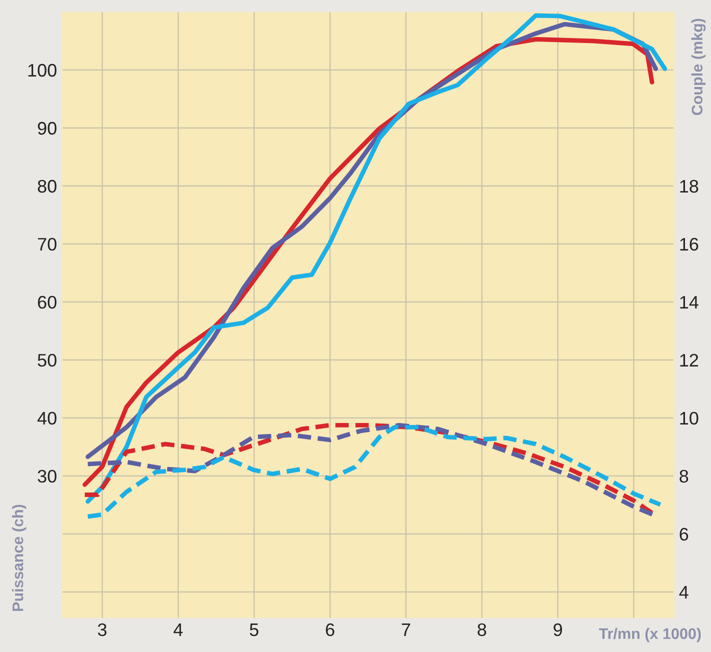 This screenshot has width=711, height=652. What do you see at coordinates (684, 476) in the screenshot?
I see `y2-tick-label: 8` at bounding box center [684, 476].